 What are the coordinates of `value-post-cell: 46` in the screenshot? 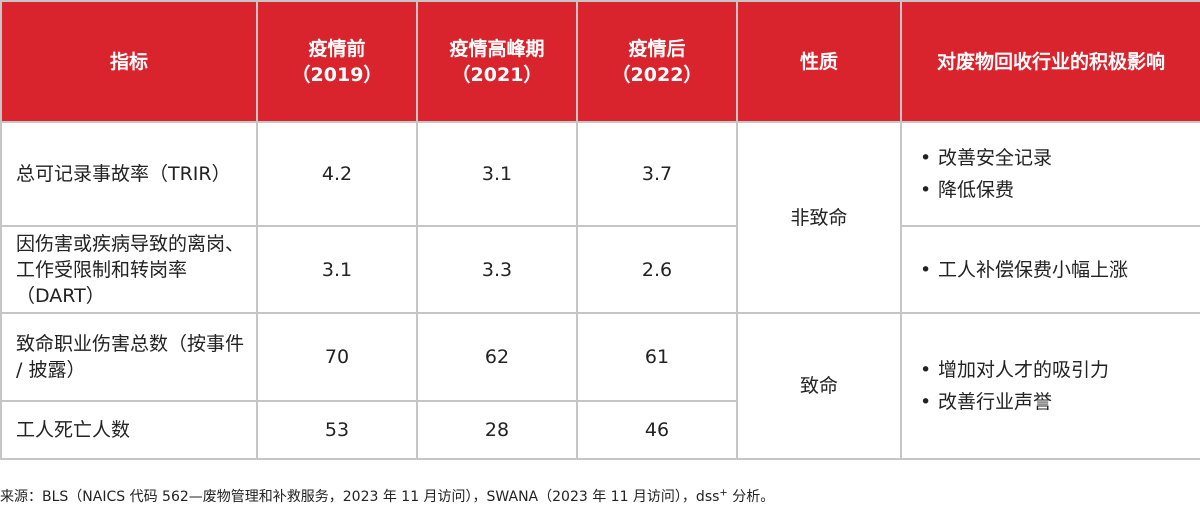 It's located at (657, 430).